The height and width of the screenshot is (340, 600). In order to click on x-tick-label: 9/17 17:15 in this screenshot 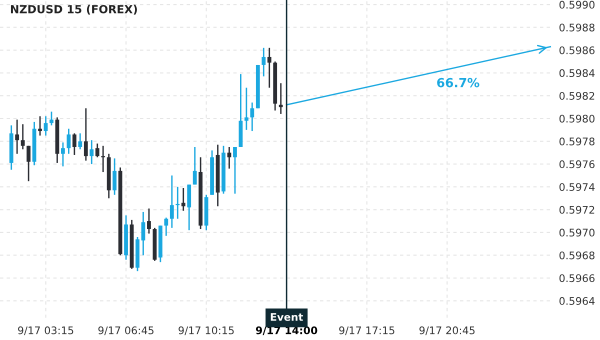, I will do `click(366, 331)`.